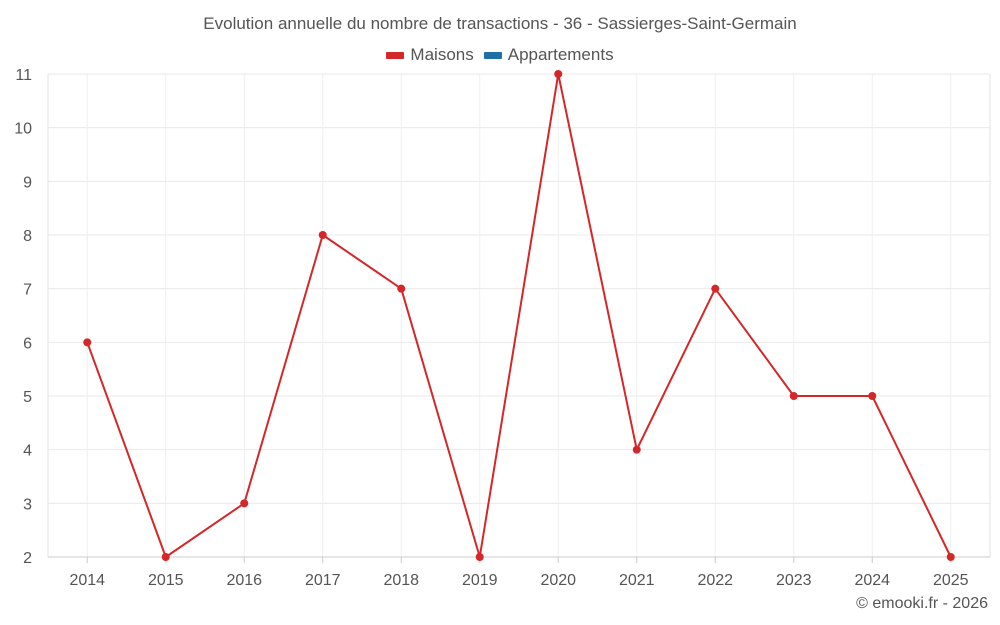 The height and width of the screenshot is (625, 1000). What do you see at coordinates (951, 580) in the screenshot?
I see `x-tick-label: 2025` at bounding box center [951, 580].